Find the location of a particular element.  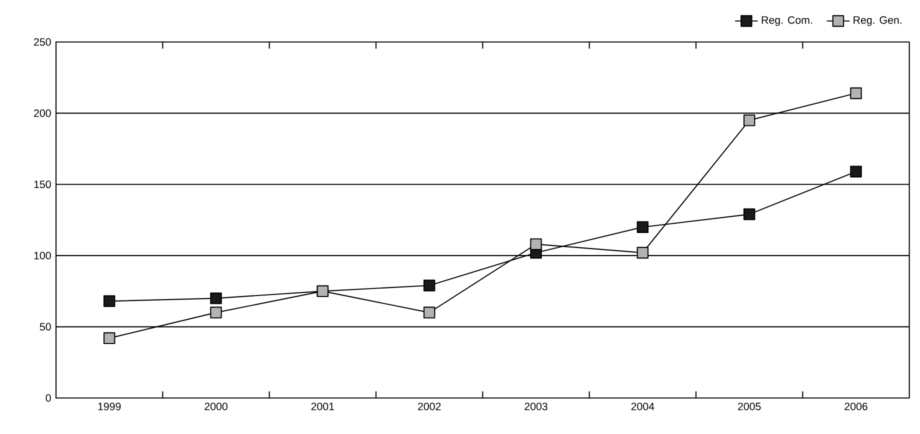

x-tick-label: 2003 is located at coordinates (536, 406).